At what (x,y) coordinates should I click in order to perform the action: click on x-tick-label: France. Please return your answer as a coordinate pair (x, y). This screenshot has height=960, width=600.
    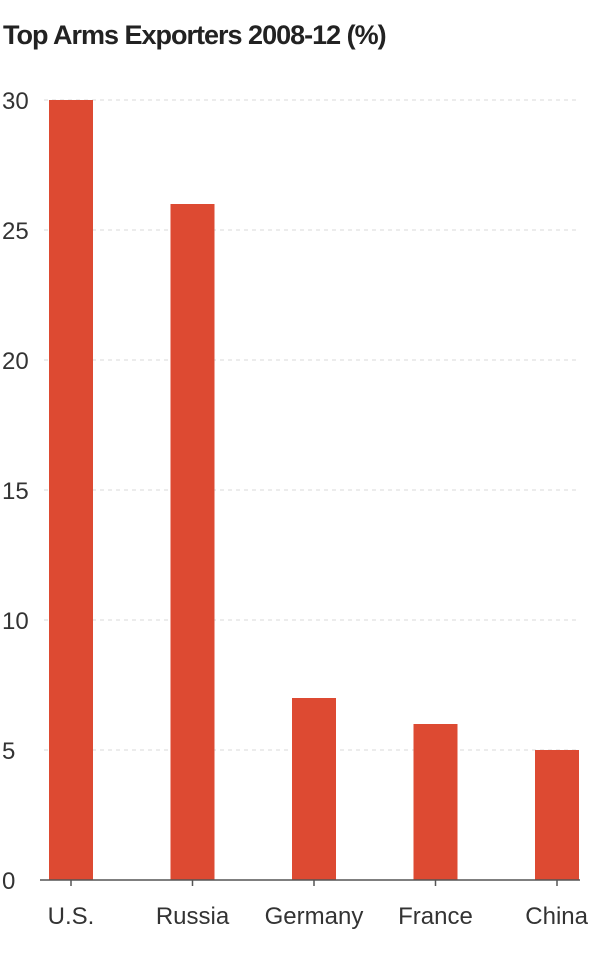
    Looking at the image, I should click on (435, 916).